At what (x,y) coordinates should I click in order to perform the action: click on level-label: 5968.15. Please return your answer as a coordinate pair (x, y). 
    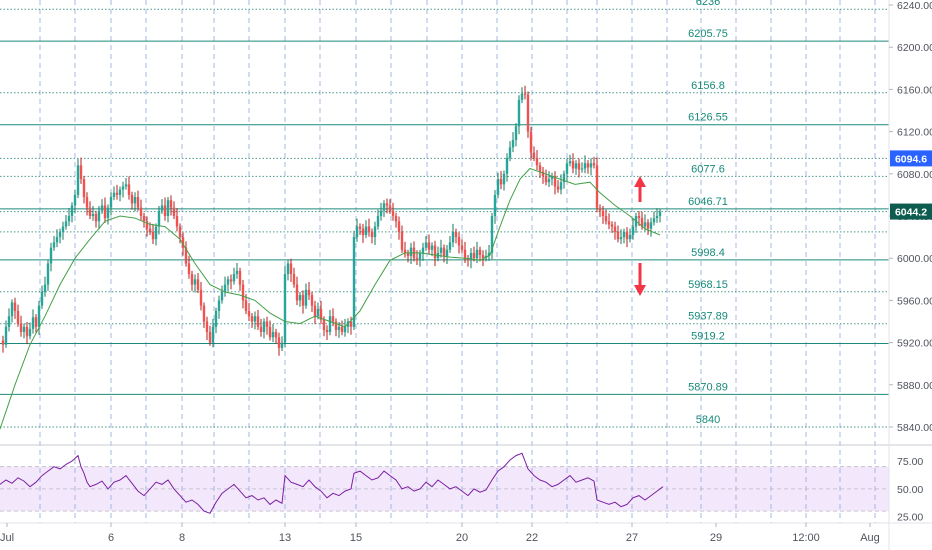
    Looking at the image, I should click on (708, 285).